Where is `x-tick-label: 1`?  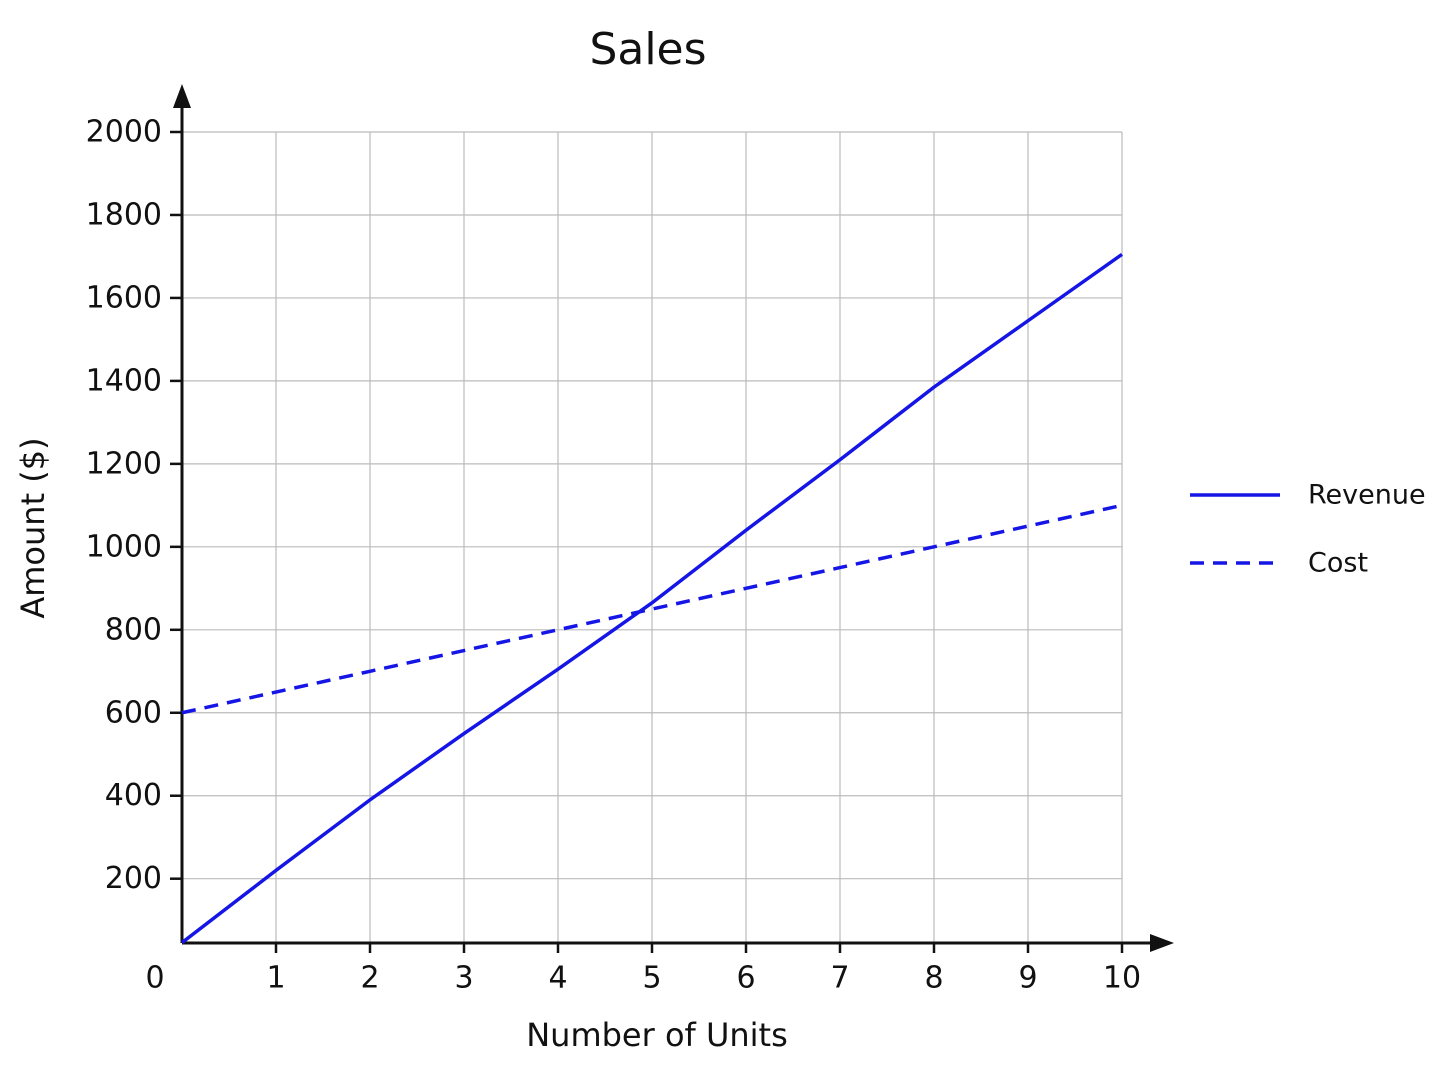 x-tick-label: 1 is located at coordinates (275, 978).